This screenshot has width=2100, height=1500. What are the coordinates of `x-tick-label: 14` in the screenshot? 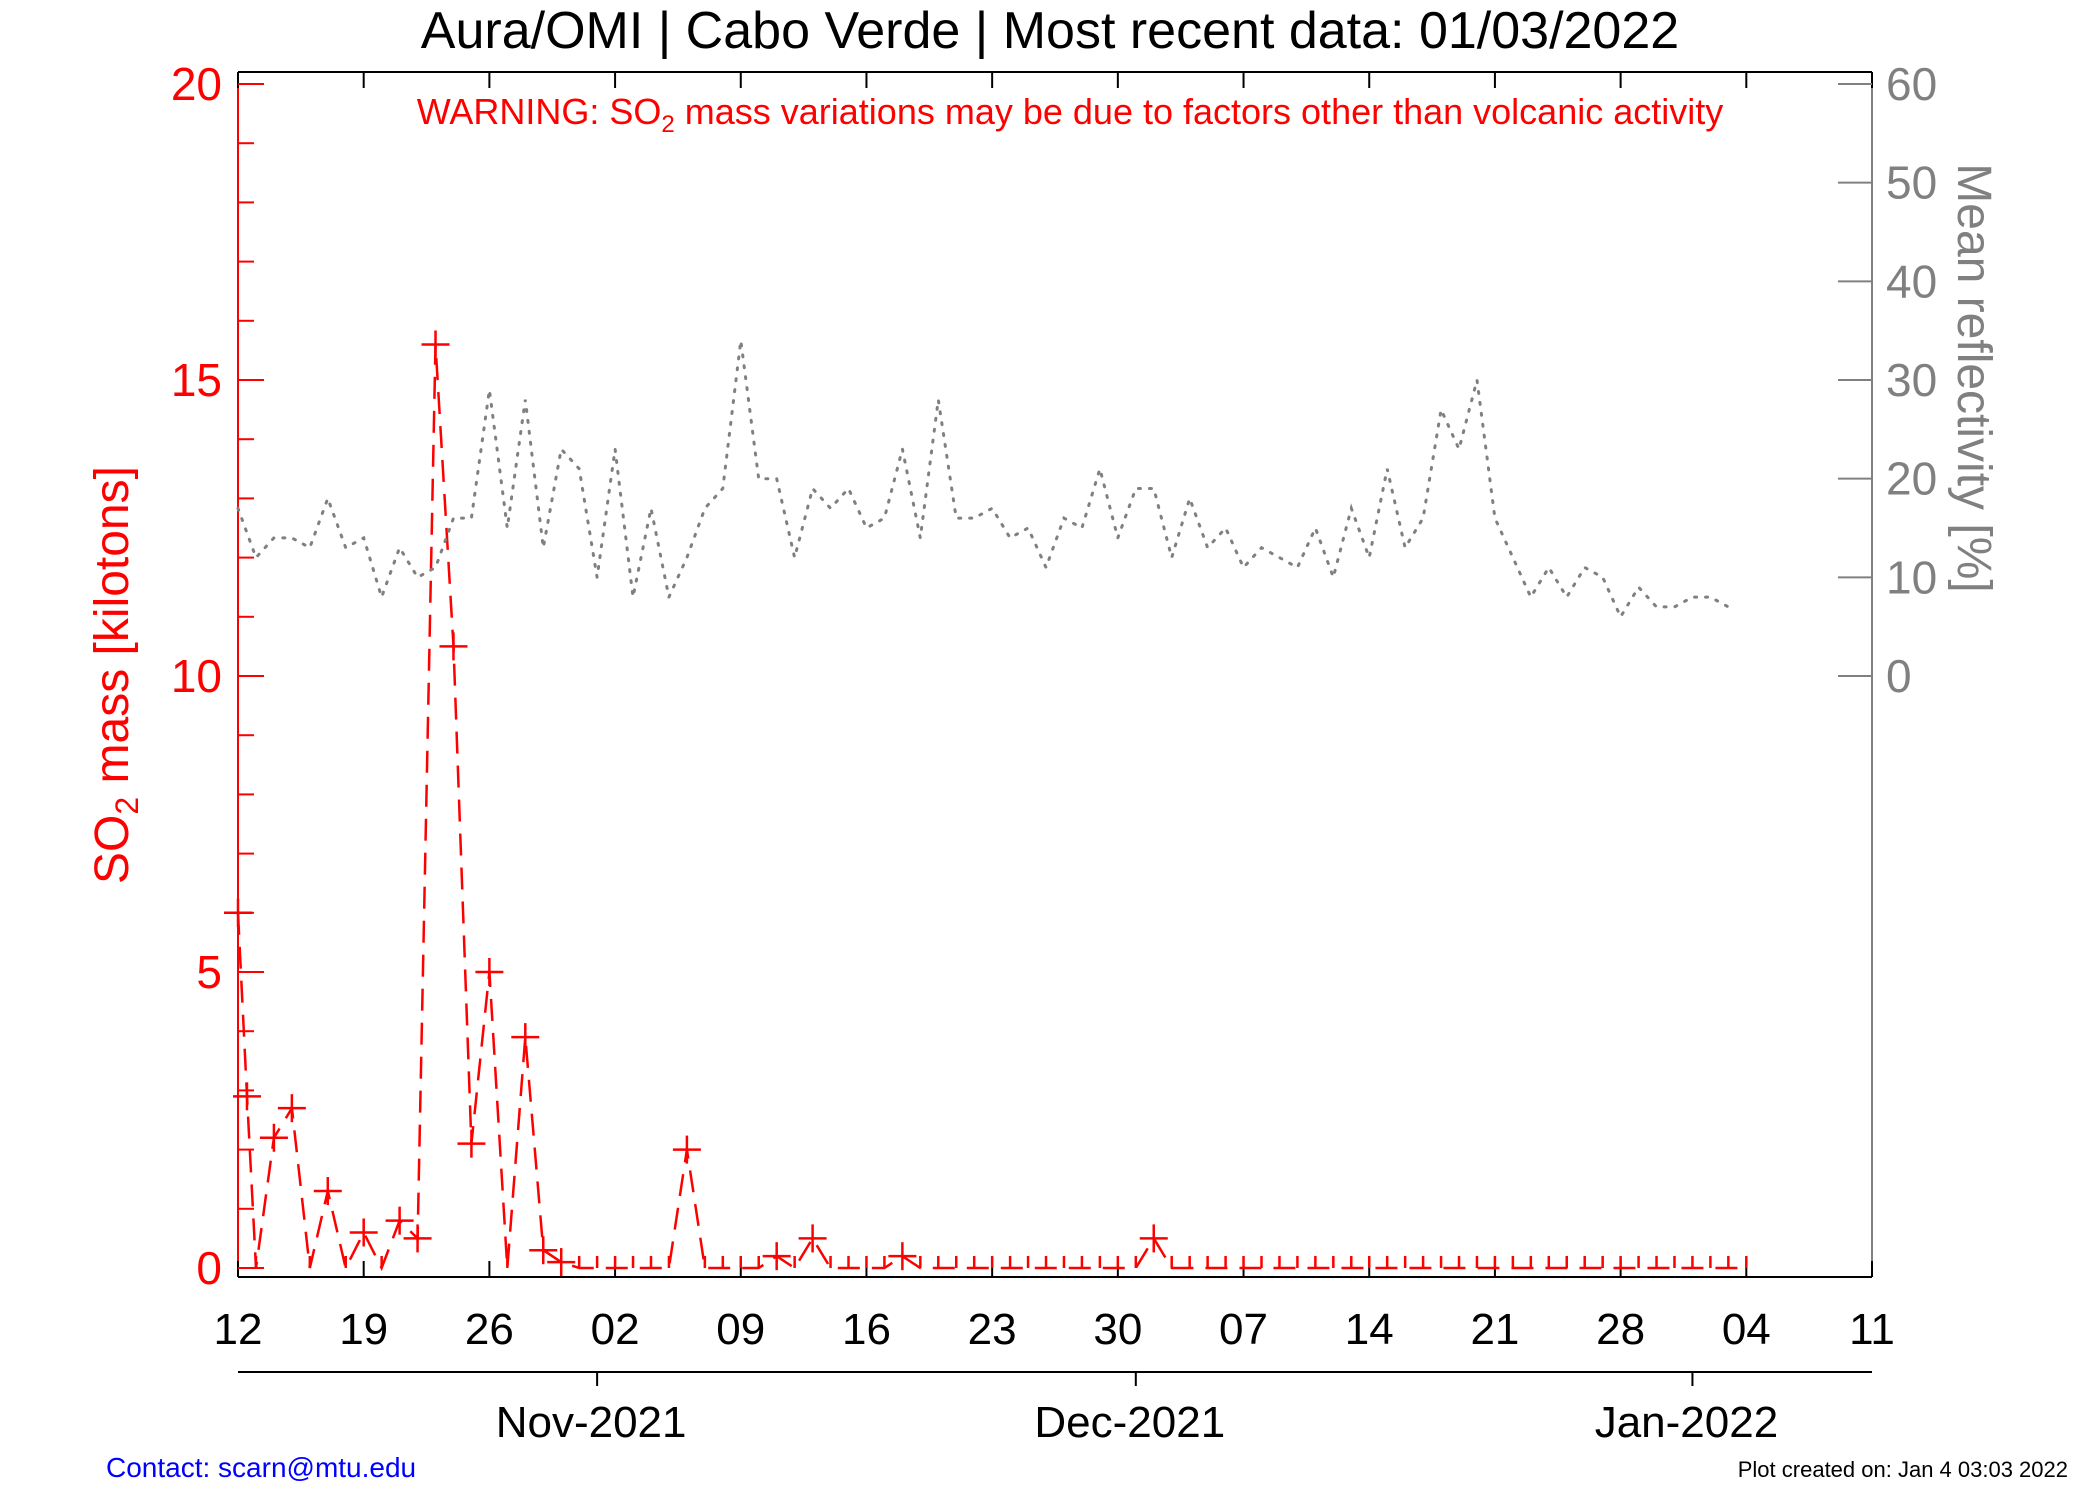 It's located at (1369, 1329).